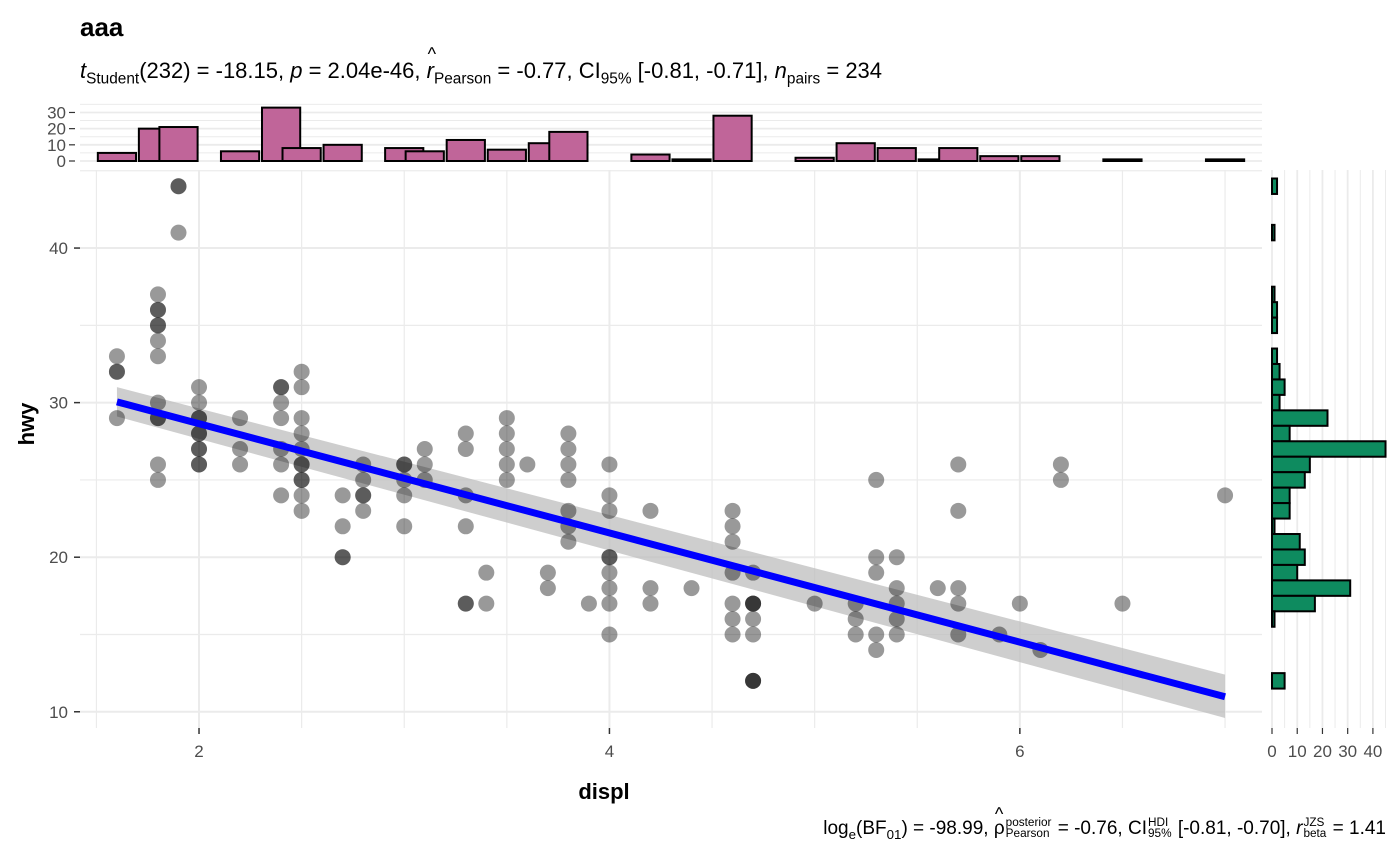  I want to click on side-hist-tick-label: 40, so click(1372, 751).